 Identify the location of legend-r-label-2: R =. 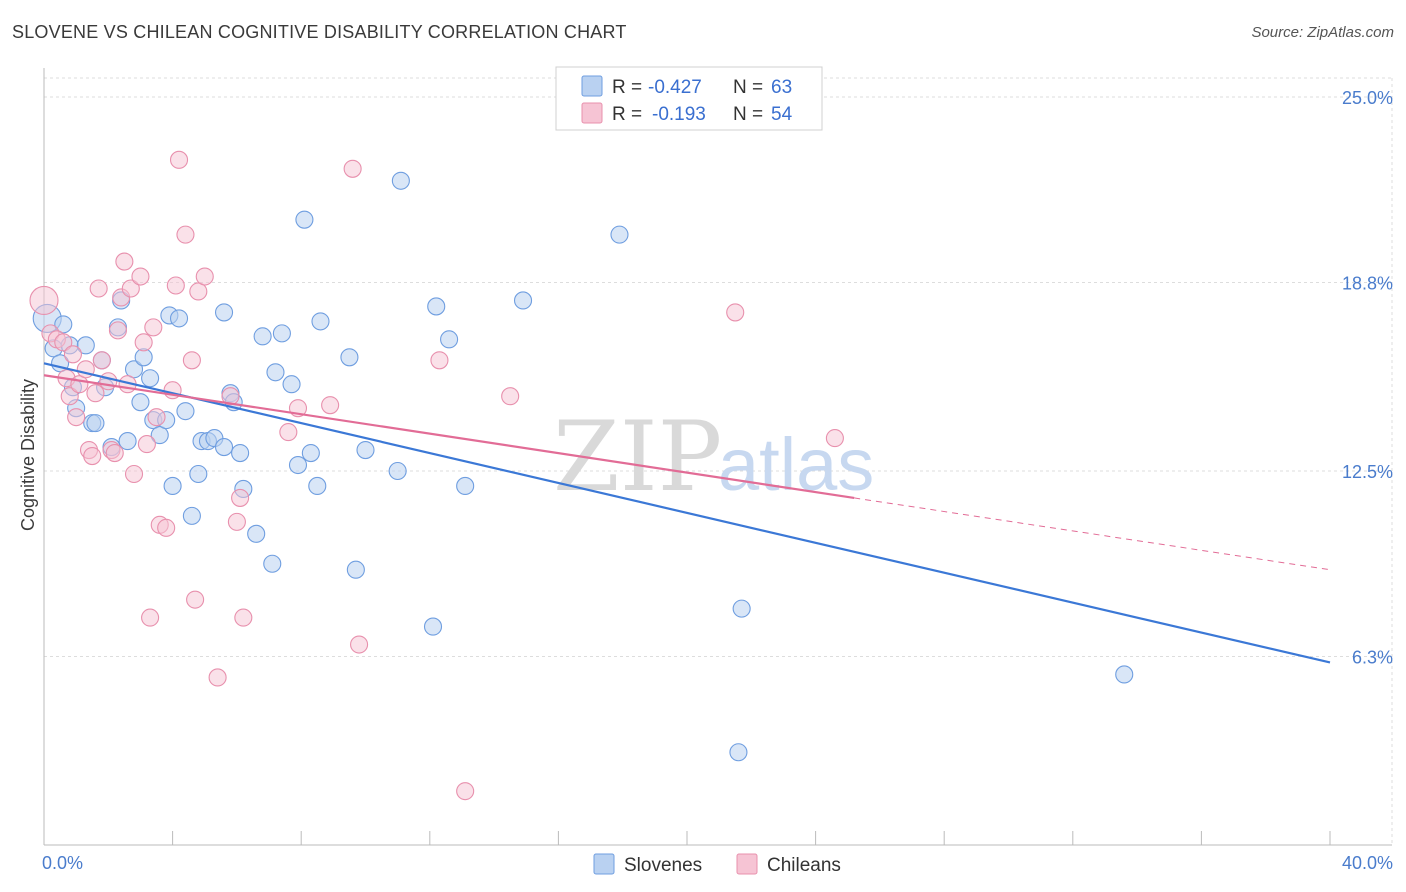
(627, 114).